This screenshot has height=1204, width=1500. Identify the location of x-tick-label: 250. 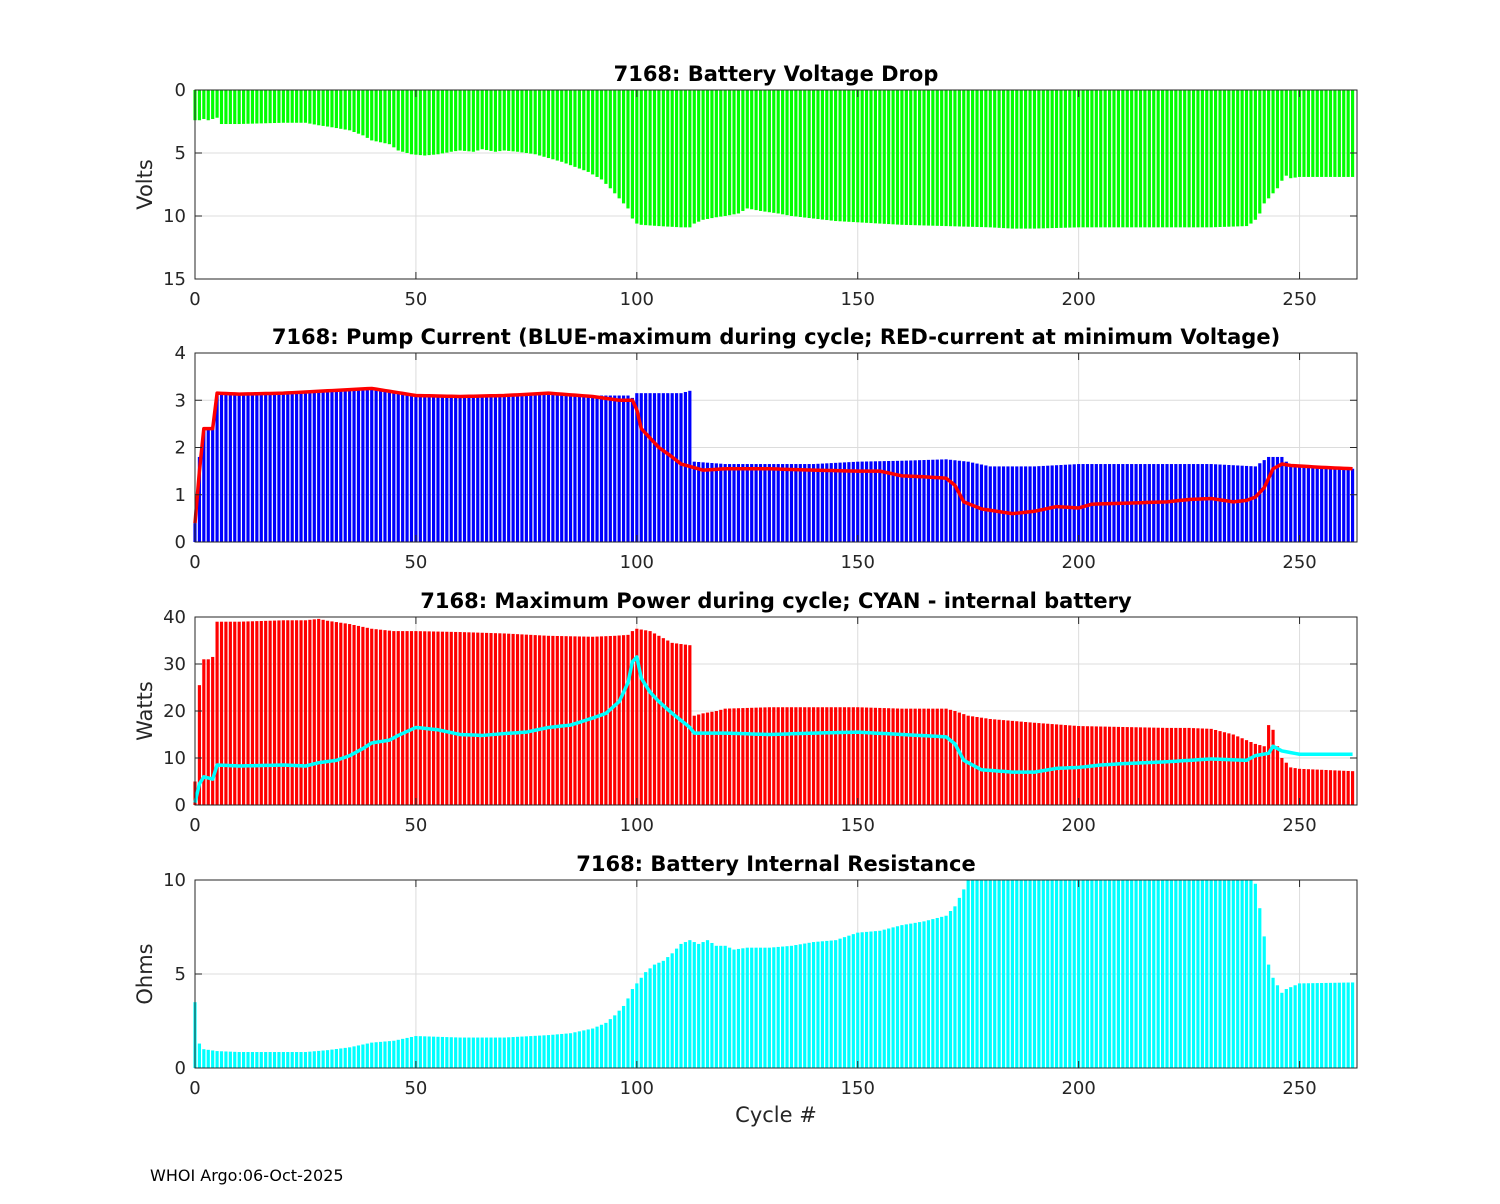
(1299, 299).